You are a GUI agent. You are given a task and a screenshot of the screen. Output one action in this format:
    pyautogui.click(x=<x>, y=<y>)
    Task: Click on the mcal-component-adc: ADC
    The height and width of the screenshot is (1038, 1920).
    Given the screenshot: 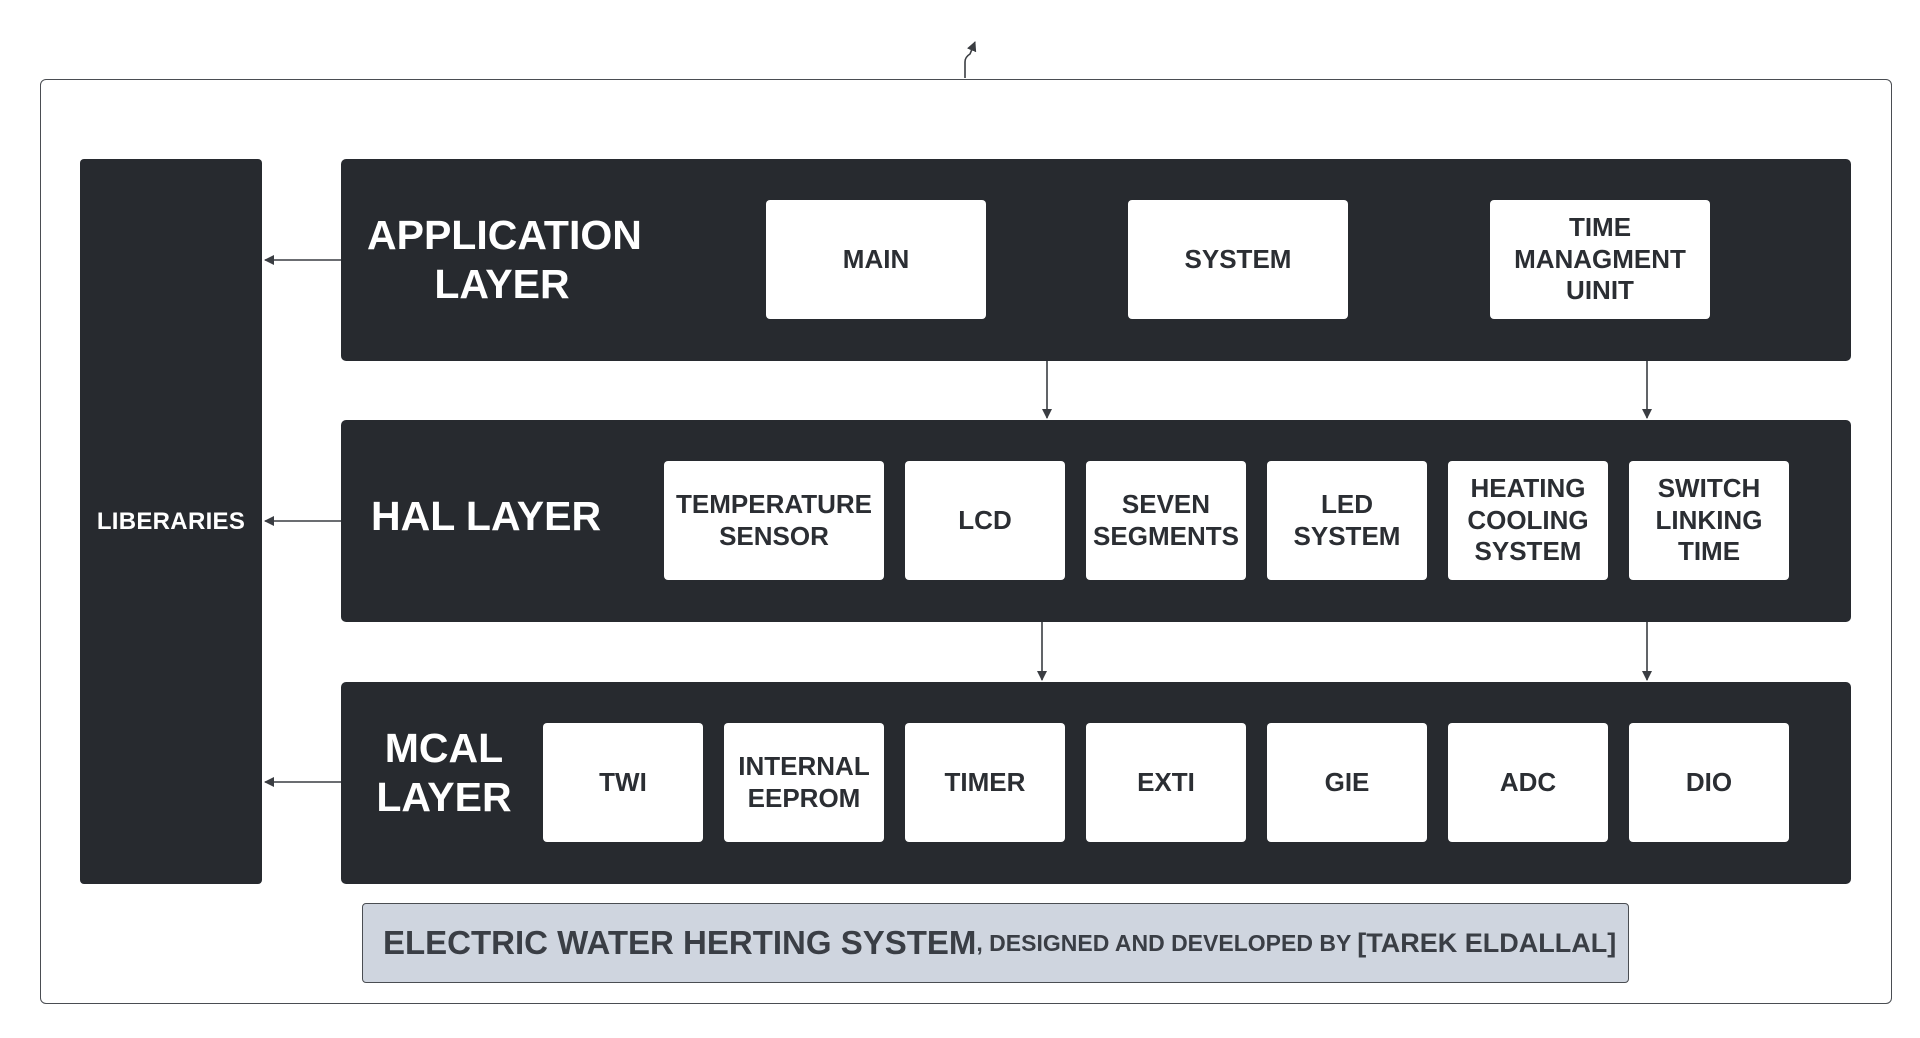 What is the action you would take?
    pyautogui.click(x=1528, y=782)
    